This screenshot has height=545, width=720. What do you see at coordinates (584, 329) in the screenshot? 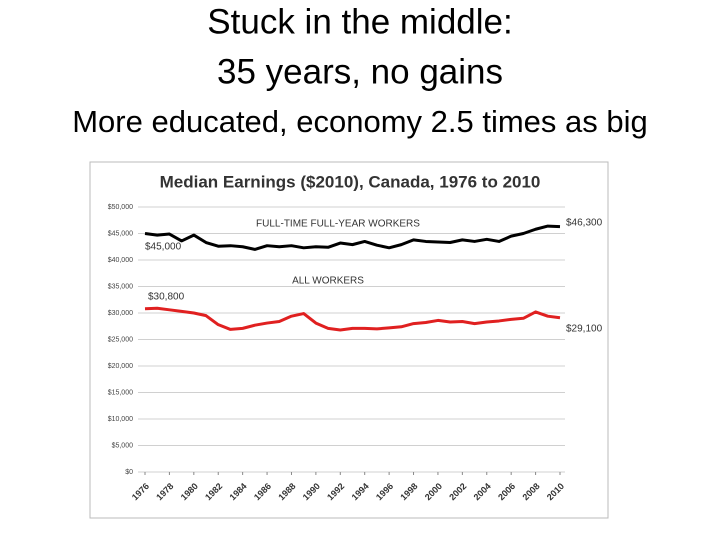
I see `data-label: $29,100` at bounding box center [584, 329].